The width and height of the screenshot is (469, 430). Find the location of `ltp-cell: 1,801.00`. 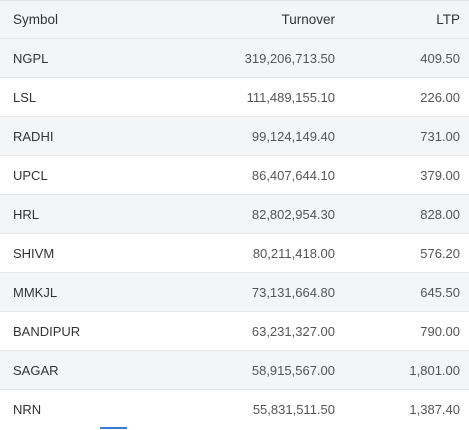

ltp-cell: 1,801.00 is located at coordinates (434, 370).